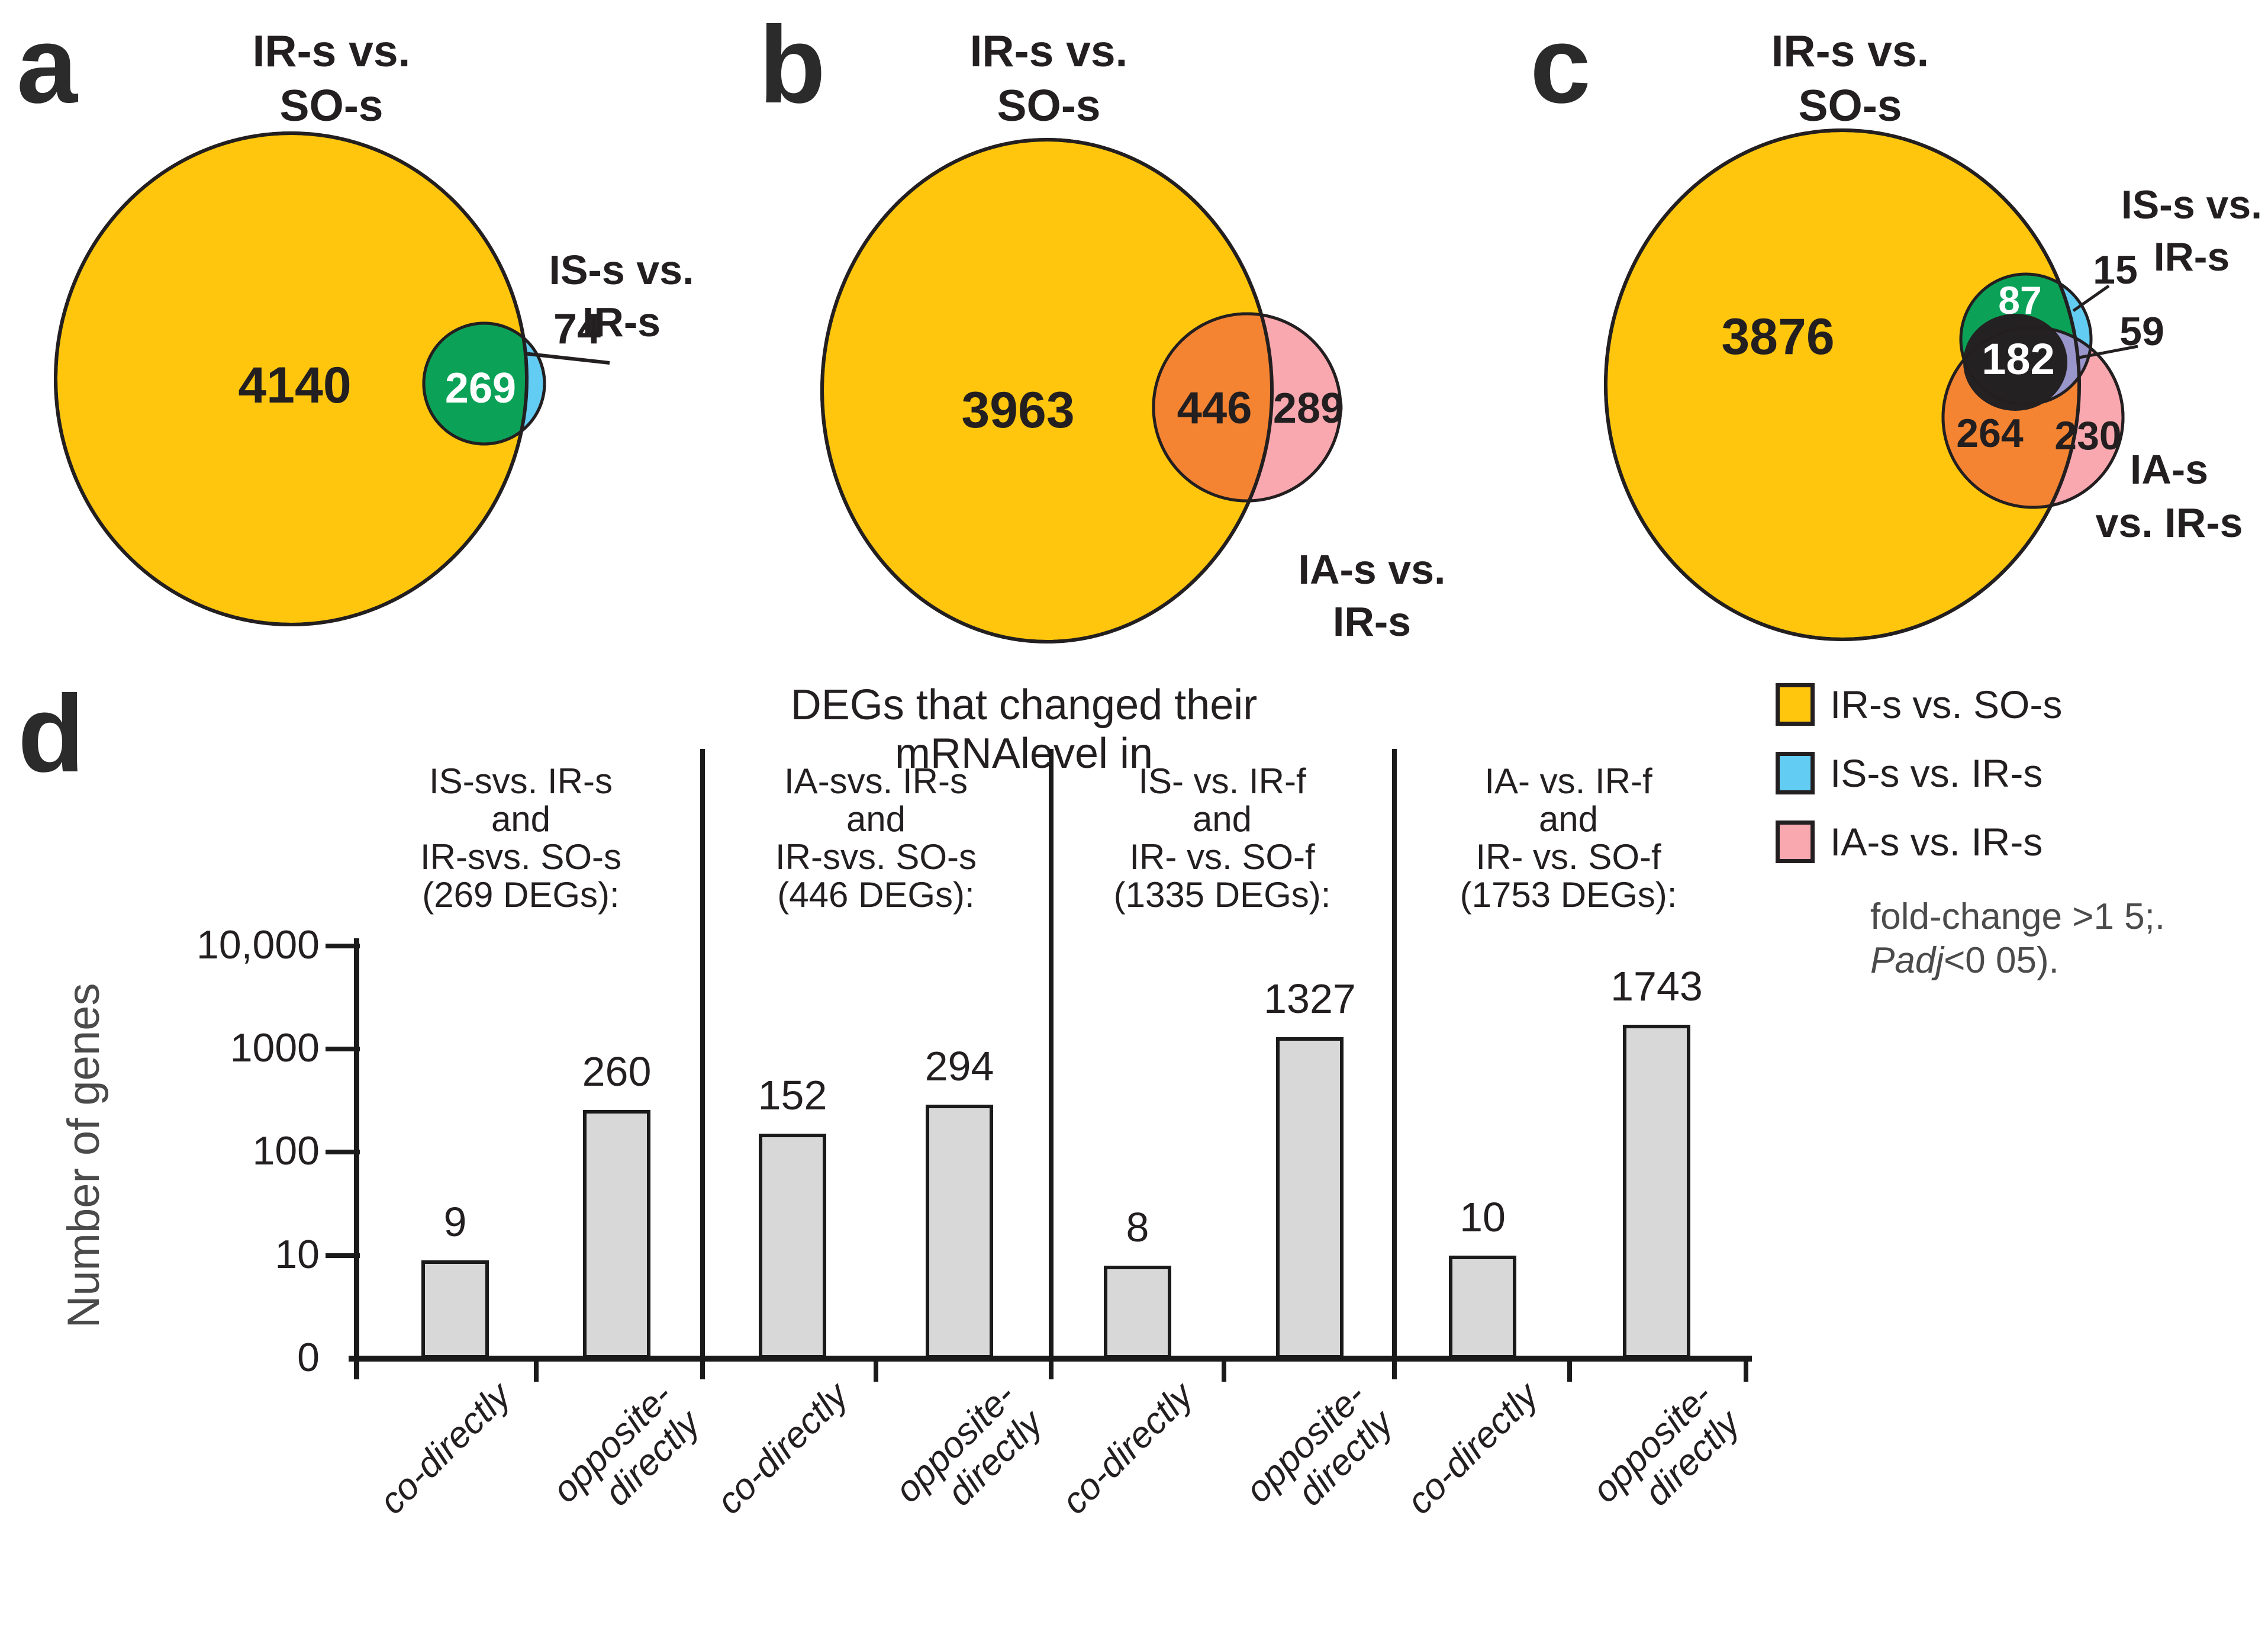 This screenshot has height=1641, width=2268. Describe the element at coordinates (876, 857) in the screenshot. I see `group2-line3: IR-svs. SO-s` at that location.